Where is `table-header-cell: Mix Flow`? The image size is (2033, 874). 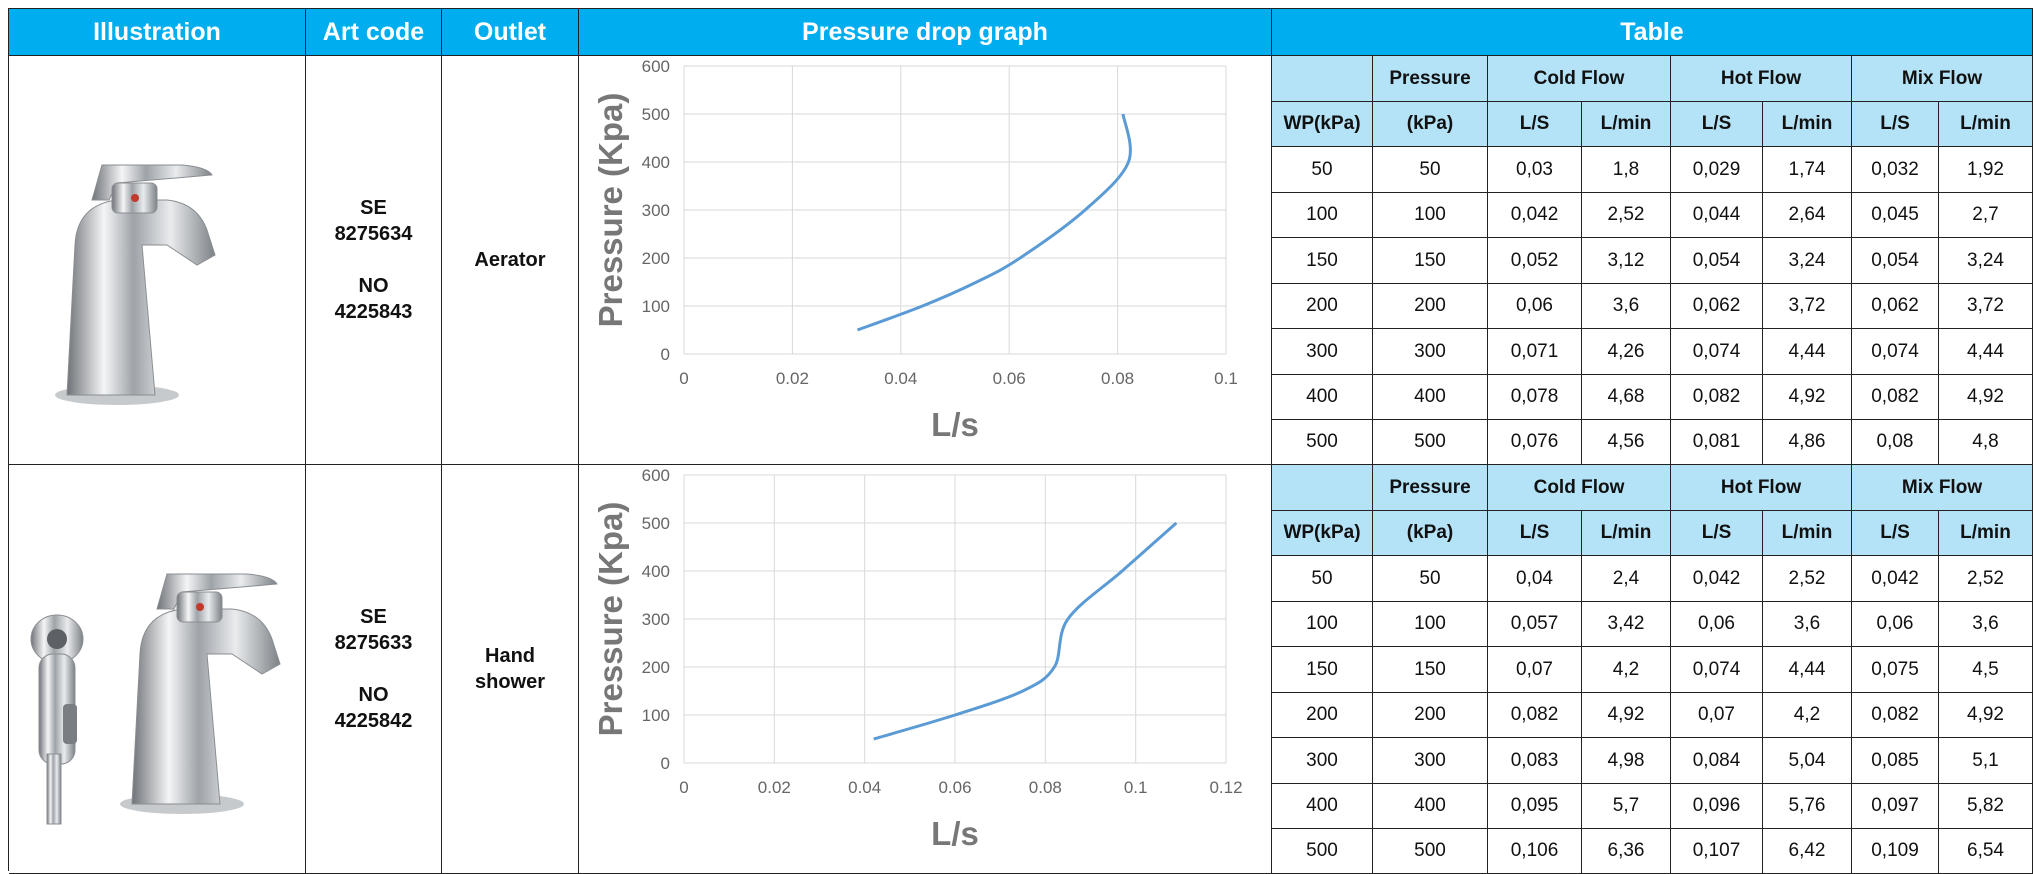 table-header-cell: Mix Flow is located at coordinates (1942, 488).